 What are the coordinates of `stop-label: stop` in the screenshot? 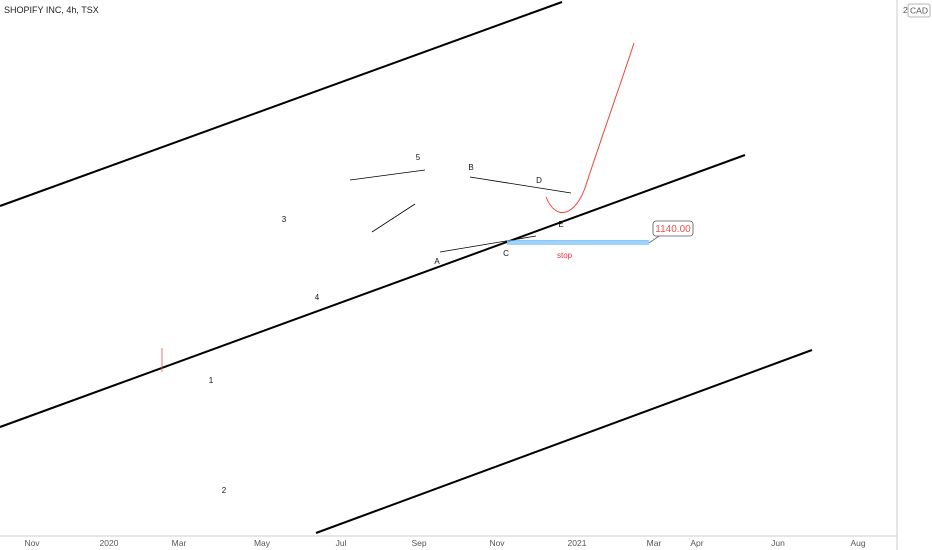 It's located at (565, 255).